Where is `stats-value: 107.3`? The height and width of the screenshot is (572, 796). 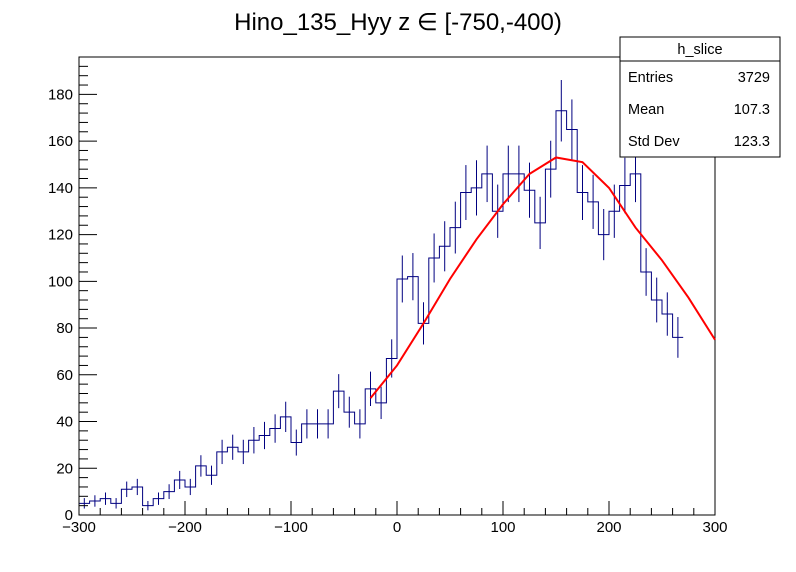 stats-value: 107.3 is located at coordinates (752, 110).